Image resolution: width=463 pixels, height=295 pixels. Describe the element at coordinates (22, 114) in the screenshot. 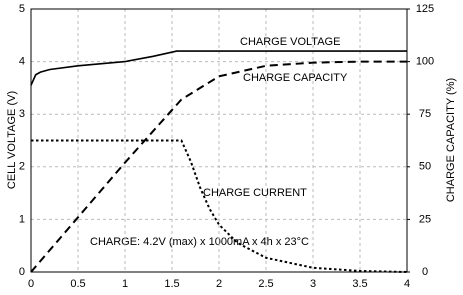

I see `y-tick-label: 3` at that location.